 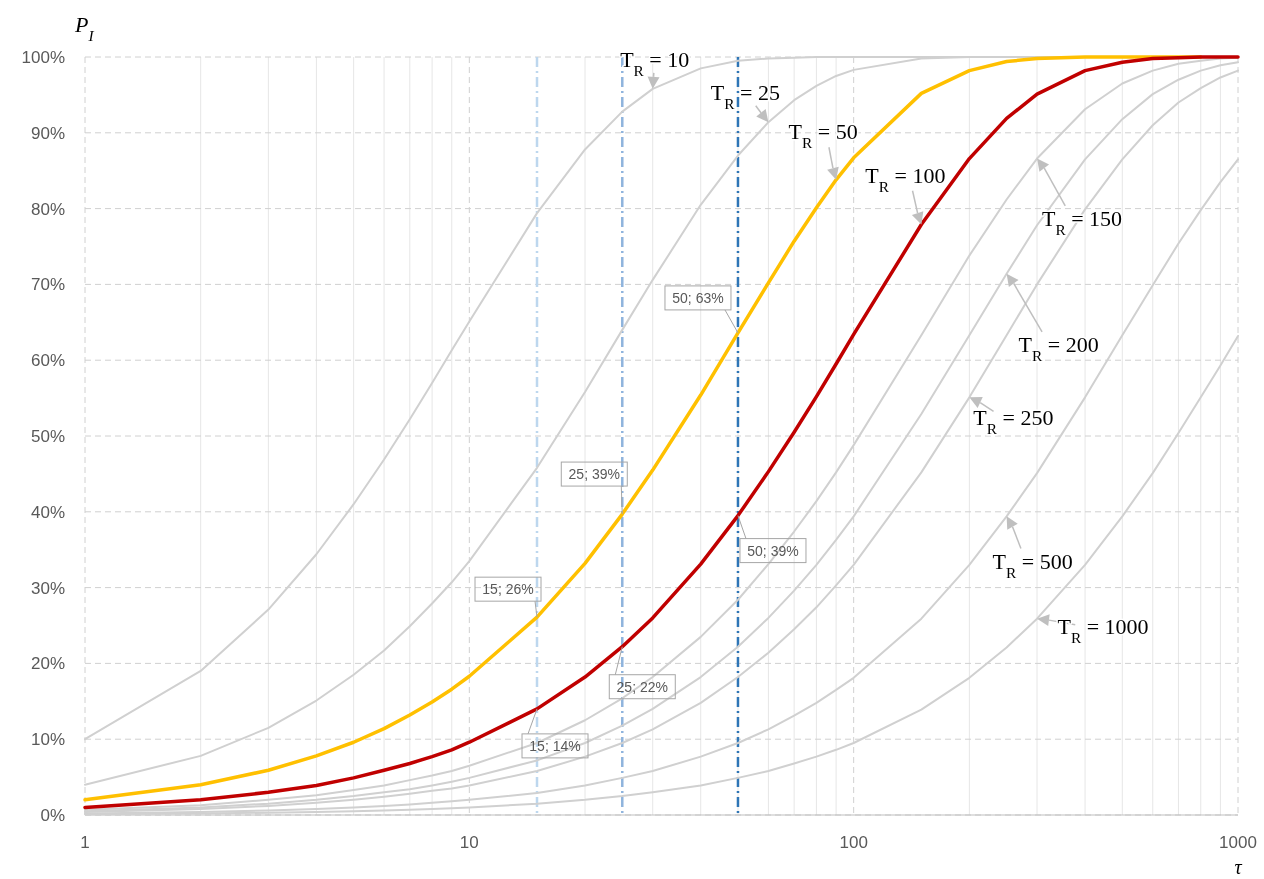 What do you see at coordinates (642, 686) in the screenshot?
I see `annotation: 25; 22%` at bounding box center [642, 686].